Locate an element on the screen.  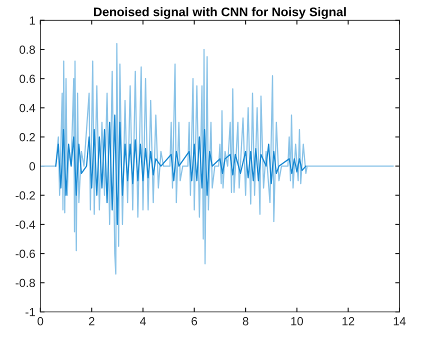
x-tick-label: 0 is located at coordinates (41, 321).